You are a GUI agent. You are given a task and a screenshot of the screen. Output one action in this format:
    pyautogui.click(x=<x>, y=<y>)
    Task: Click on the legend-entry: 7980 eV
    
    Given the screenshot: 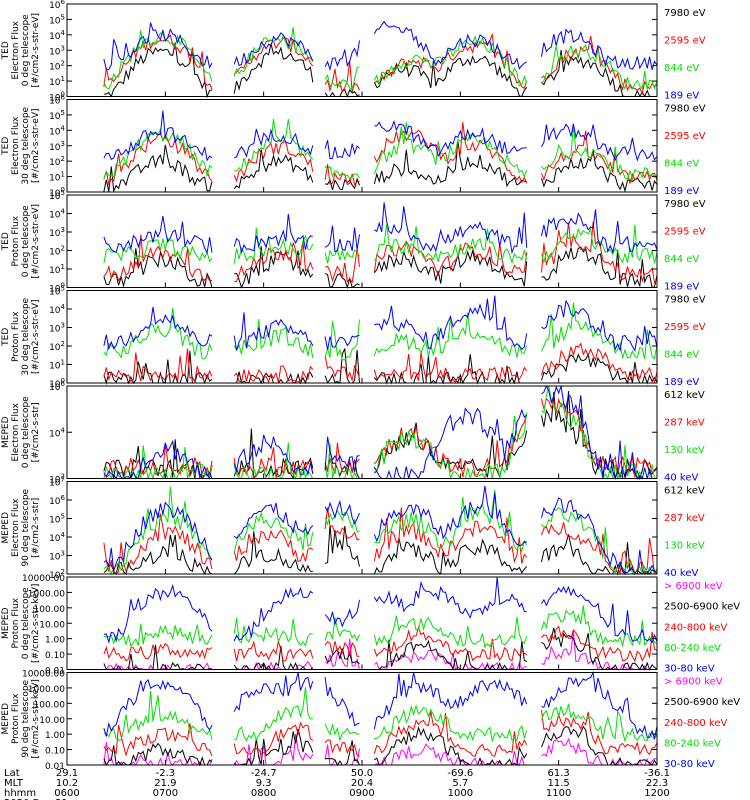 What is the action you would take?
    pyautogui.click(x=685, y=204)
    